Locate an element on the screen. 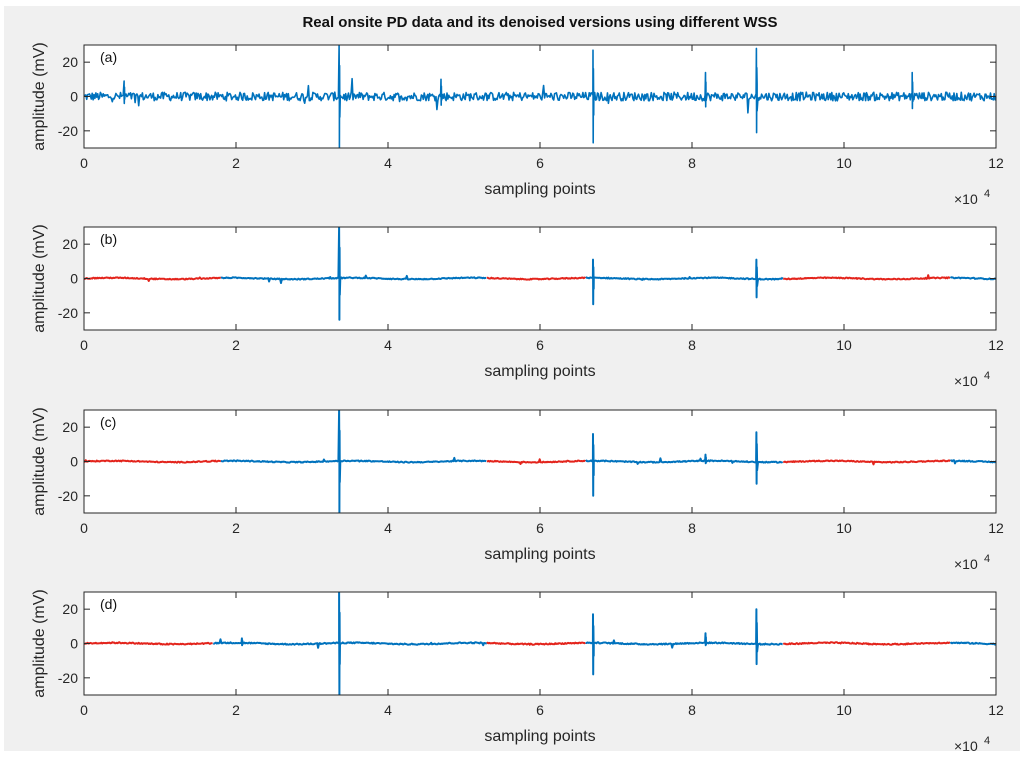  panel-label: (b) is located at coordinates (108, 239).